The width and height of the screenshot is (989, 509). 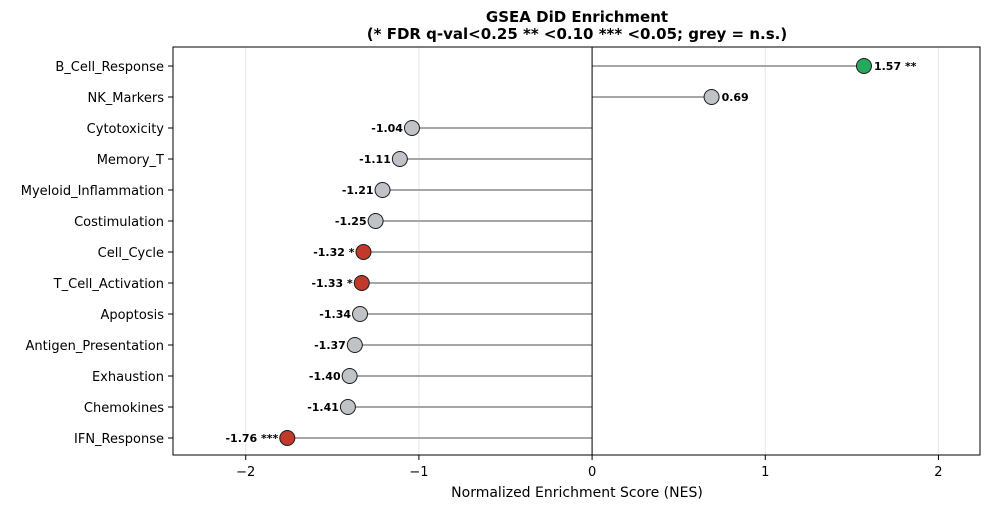 What do you see at coordinates (358, 190) in the screenshot?
I see `data-label: -1.21` at bounding box center [358, 190].